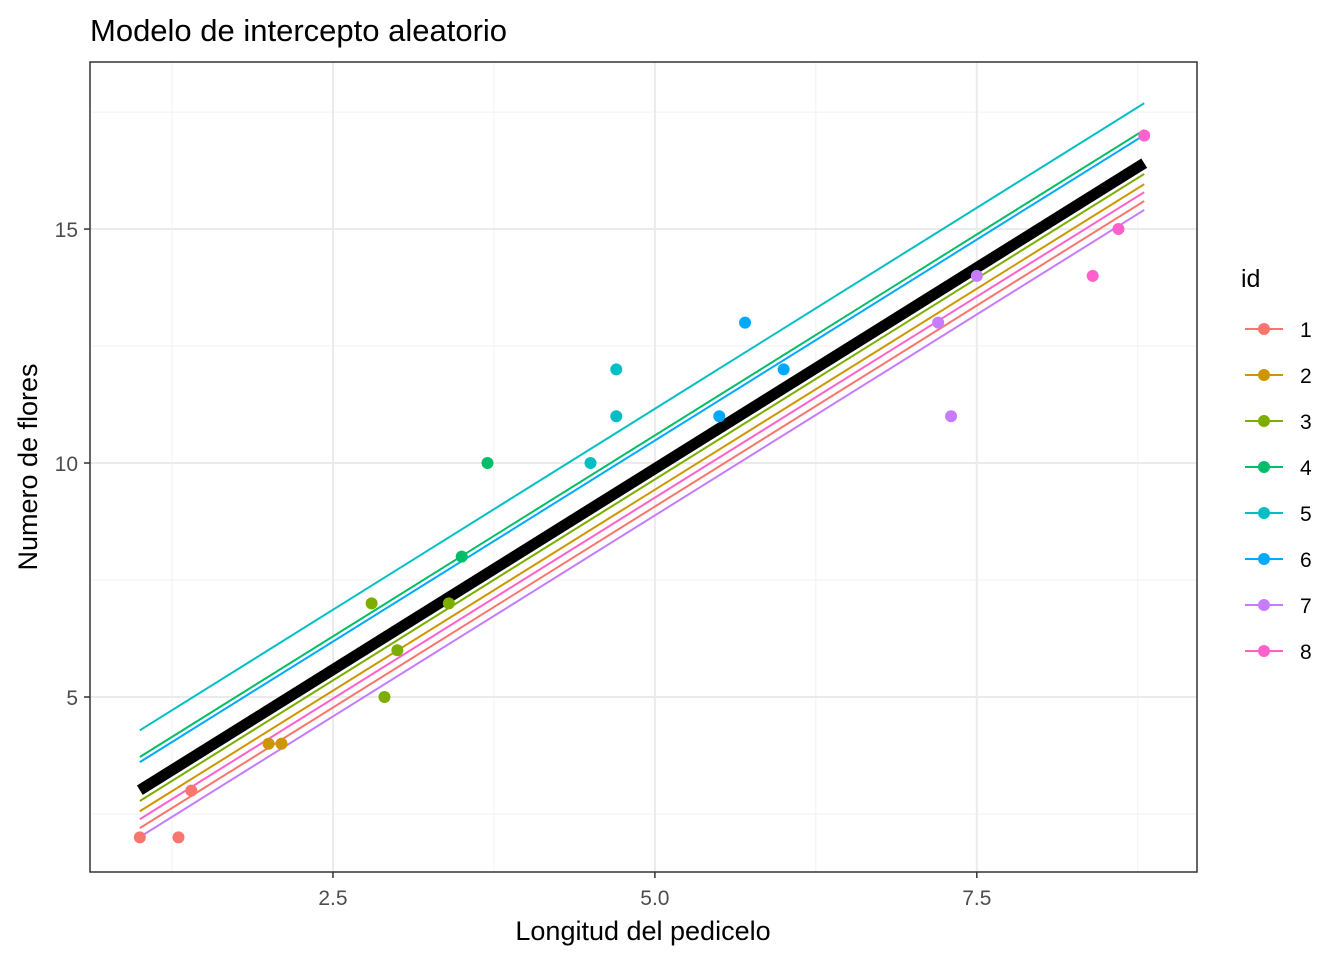 The height and width of the screenshot is (965, 1344). What do you see at coordinates (1306, 376) in the screenshot?
I see `legend-label: 2` at bounding box center [1306, 376].